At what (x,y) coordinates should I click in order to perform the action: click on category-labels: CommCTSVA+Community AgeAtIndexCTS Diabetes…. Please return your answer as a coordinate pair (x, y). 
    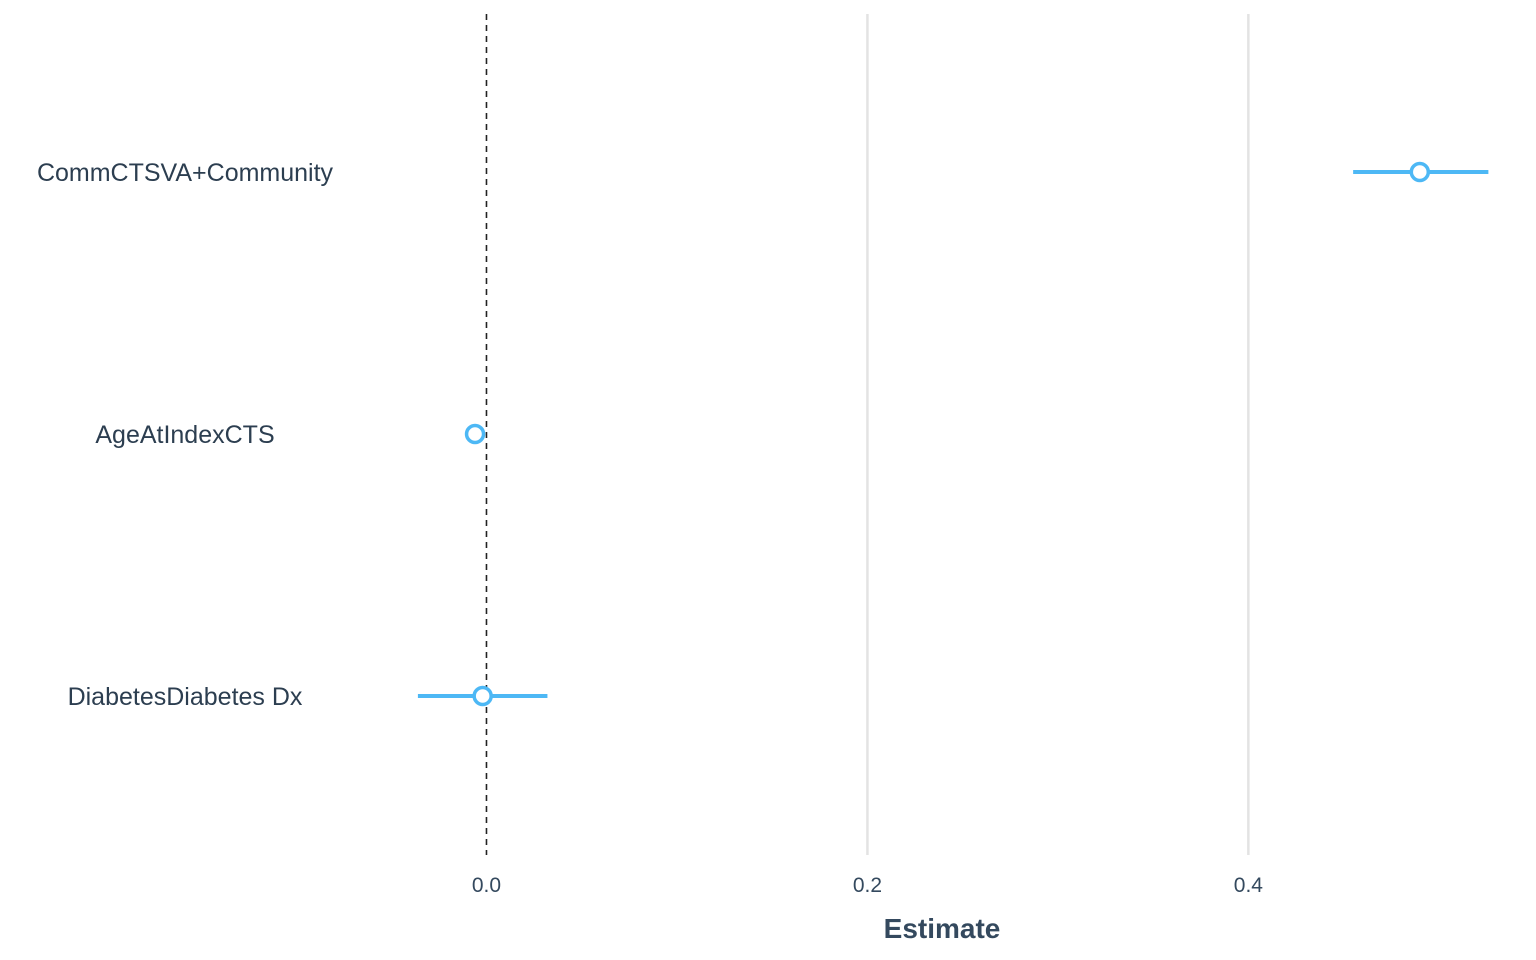
    Looking at the image, I should click on (185, 435).